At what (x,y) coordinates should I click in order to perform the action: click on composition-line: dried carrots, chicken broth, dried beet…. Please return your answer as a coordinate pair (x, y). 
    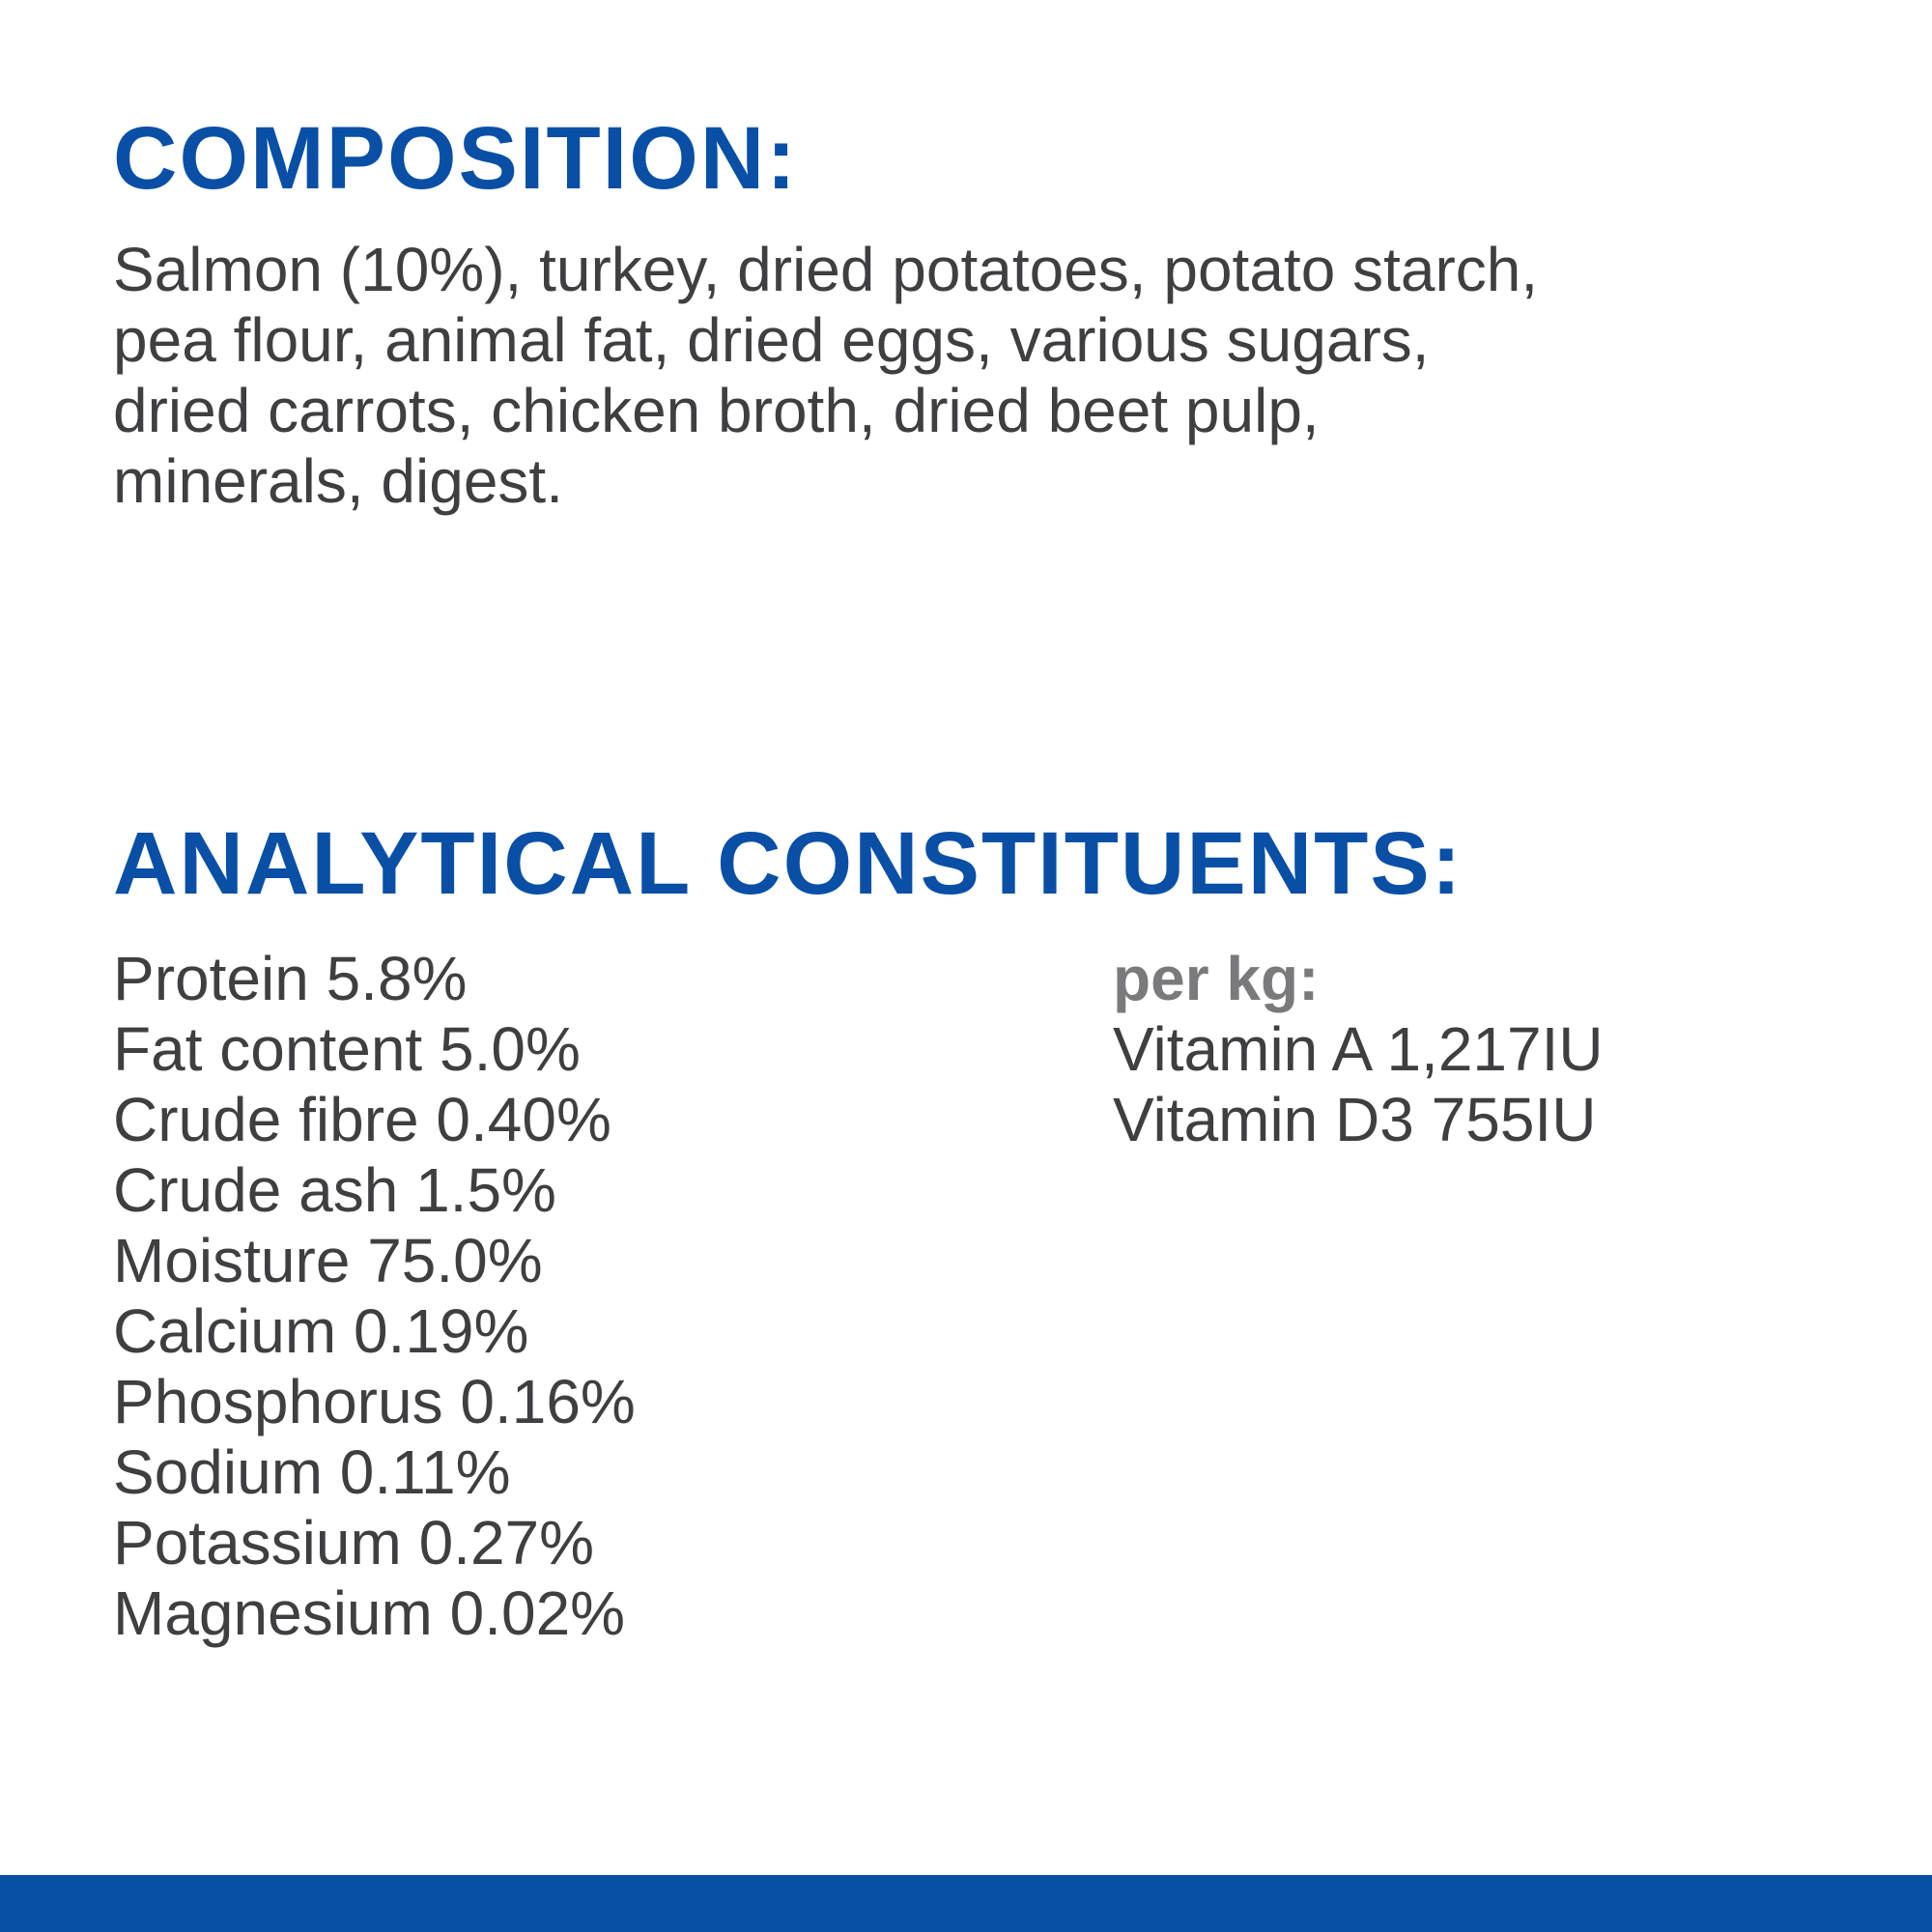
    Looking at the image, I should click on (716, 410).